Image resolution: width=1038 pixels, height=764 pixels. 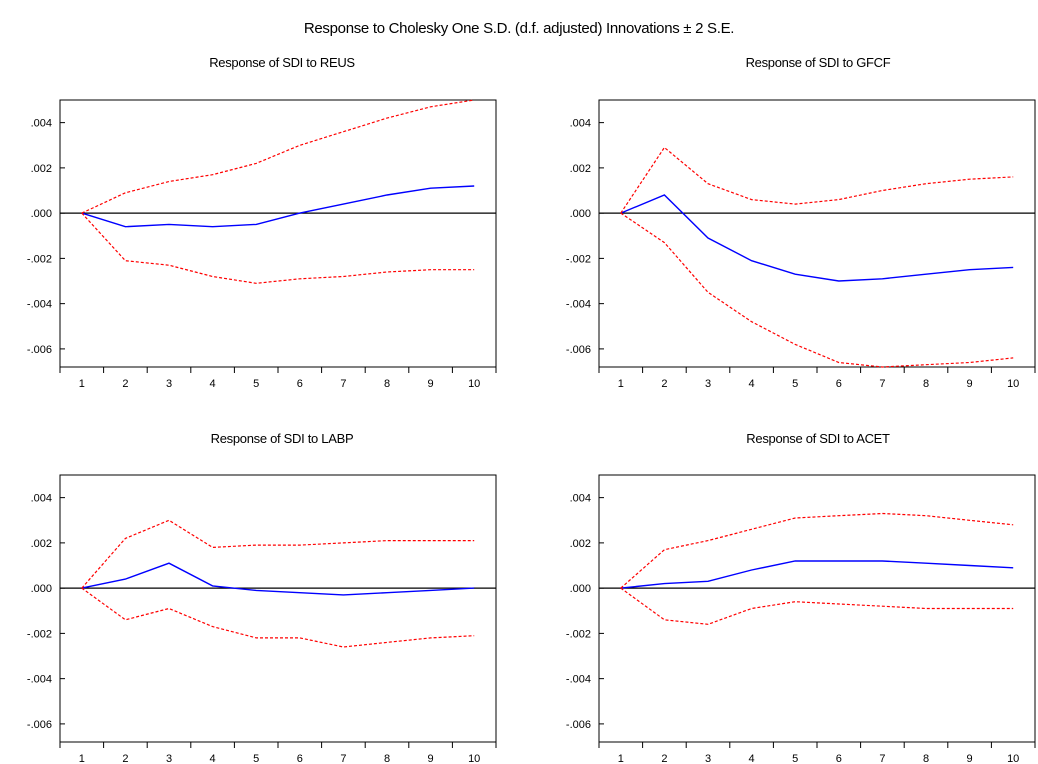 What do you see at coordinates (282, 62) in the screenshot?
I see `panel-title: Response of SDI to REUS` at bounding box center [282, 62].